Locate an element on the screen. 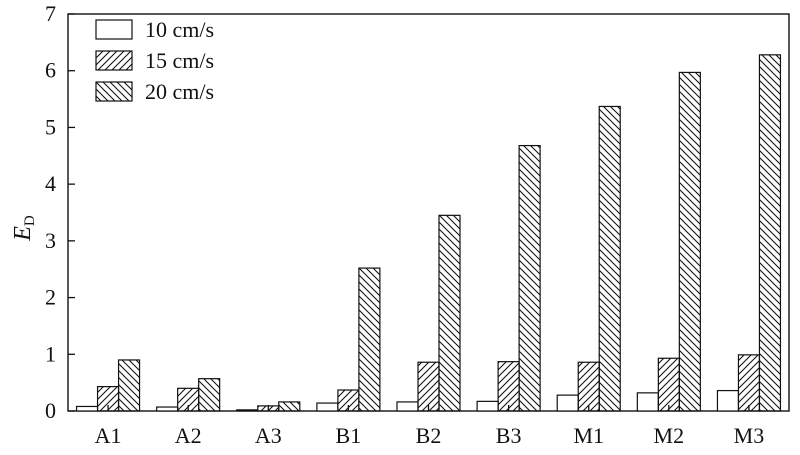  x-tick-label: B1 is located at coordinates (349, 435).